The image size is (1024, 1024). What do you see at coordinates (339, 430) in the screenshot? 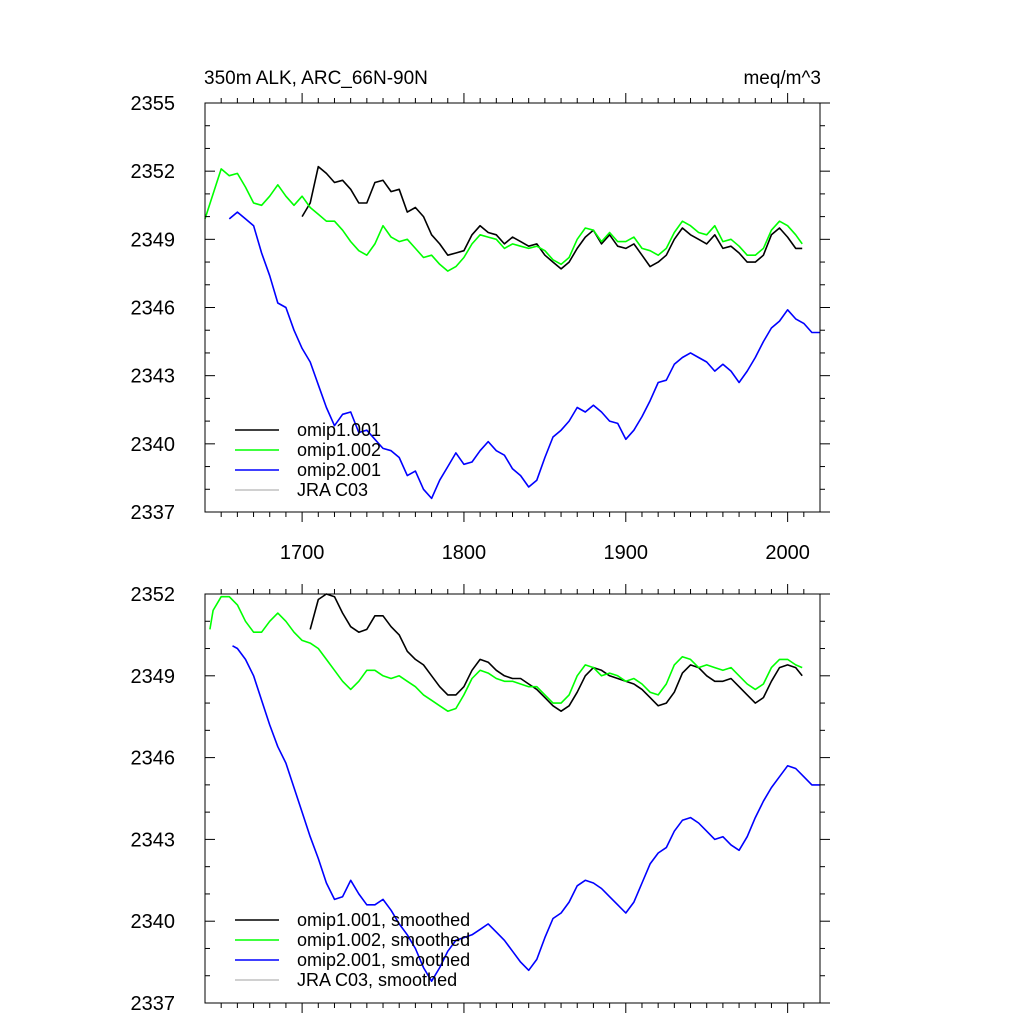
I see `legend-label: omip1.001` at bounding box center [339, 430].